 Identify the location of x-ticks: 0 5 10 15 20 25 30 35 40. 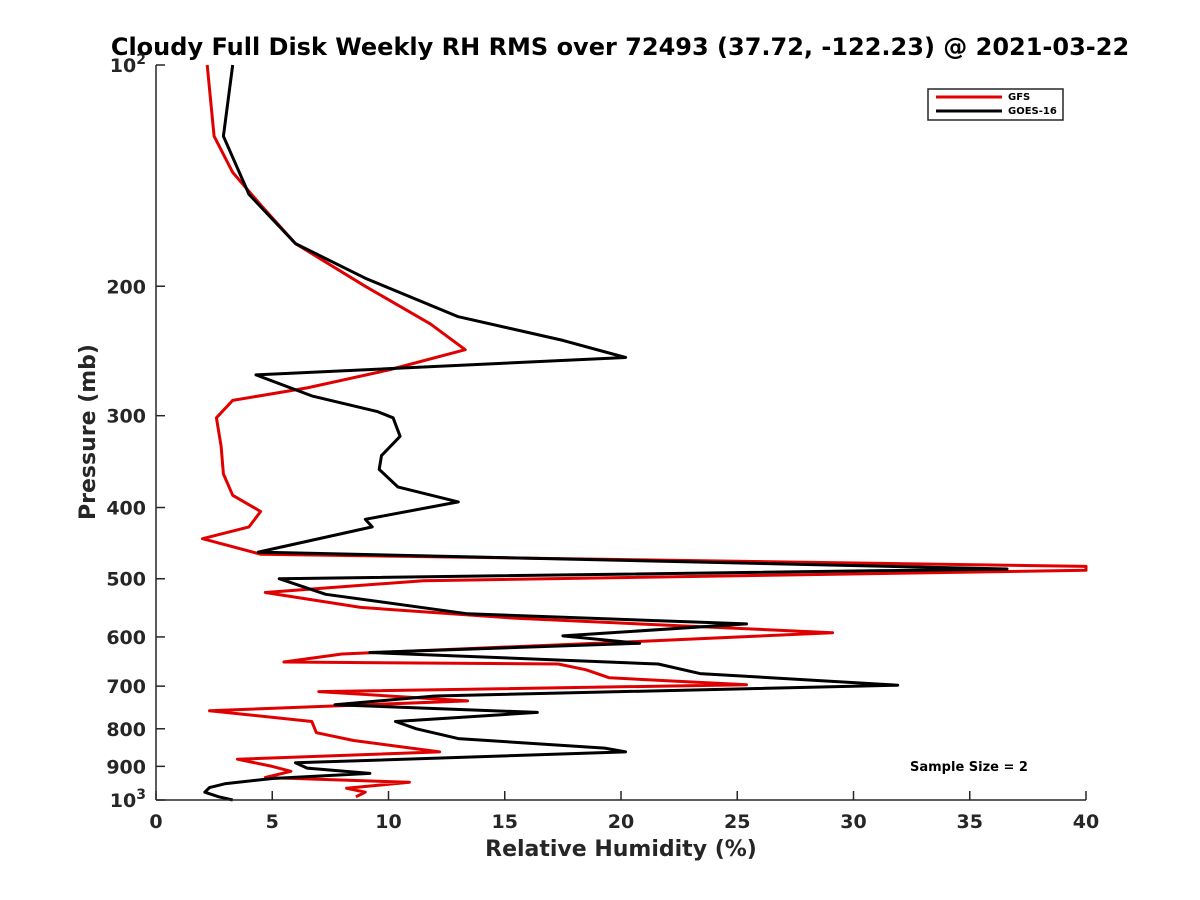
(624, 812).